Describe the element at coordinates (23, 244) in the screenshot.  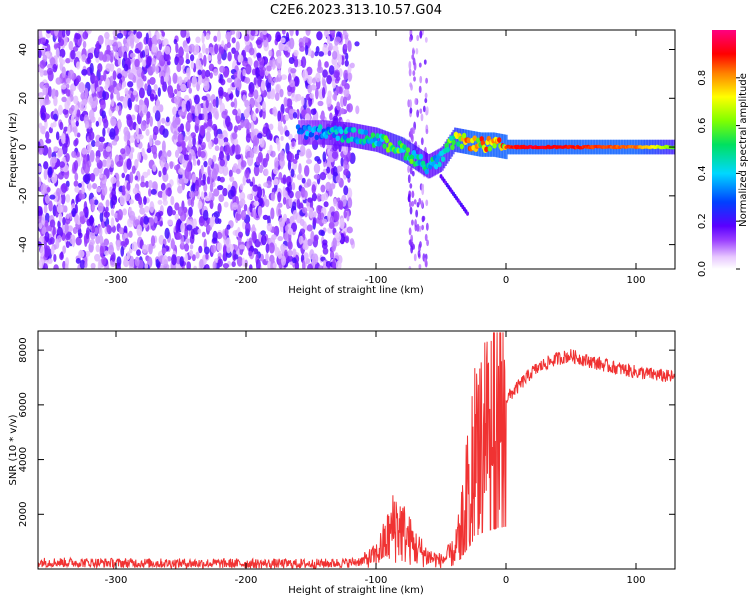
I see `y-tick-label: -40` at that location.